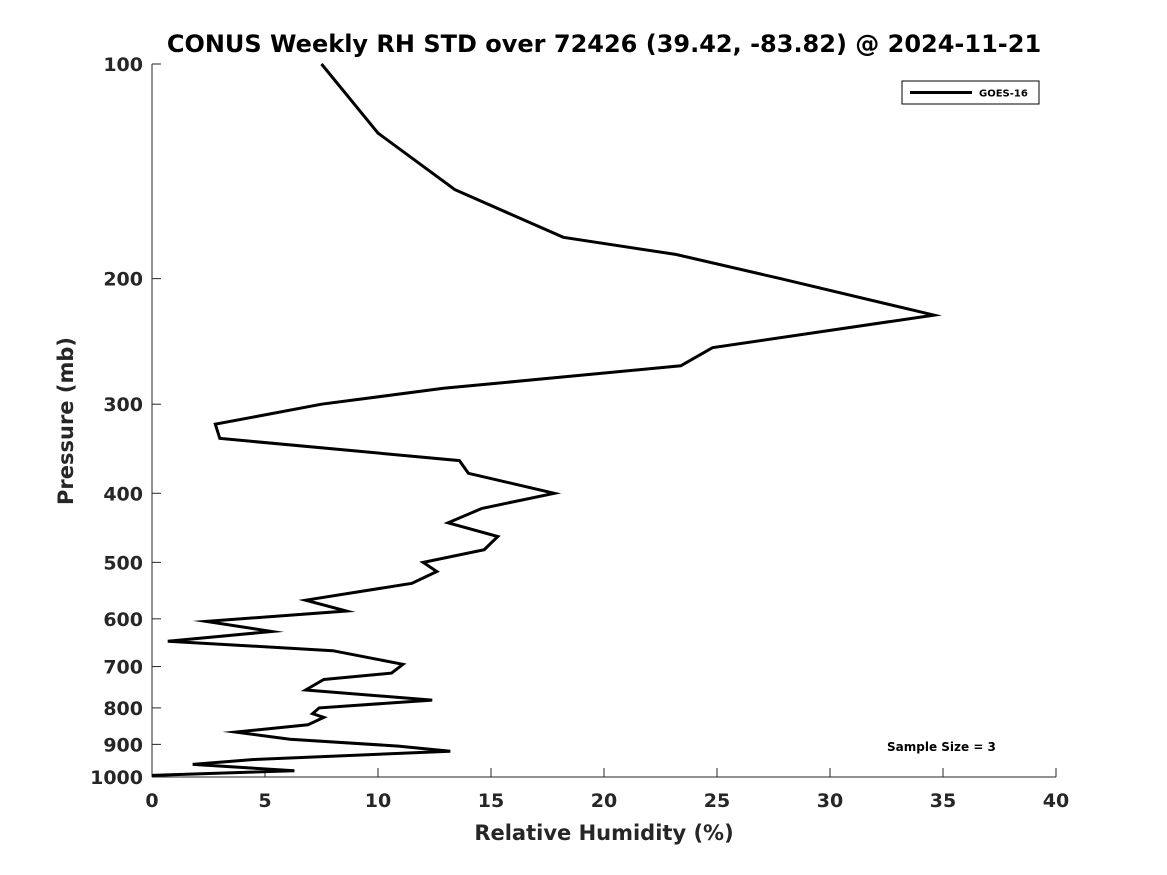 The image size is (1167, 875). Describe the element at coordinates (123, 620) in the screenshot. I see `y-tick-label: 600` at that location.